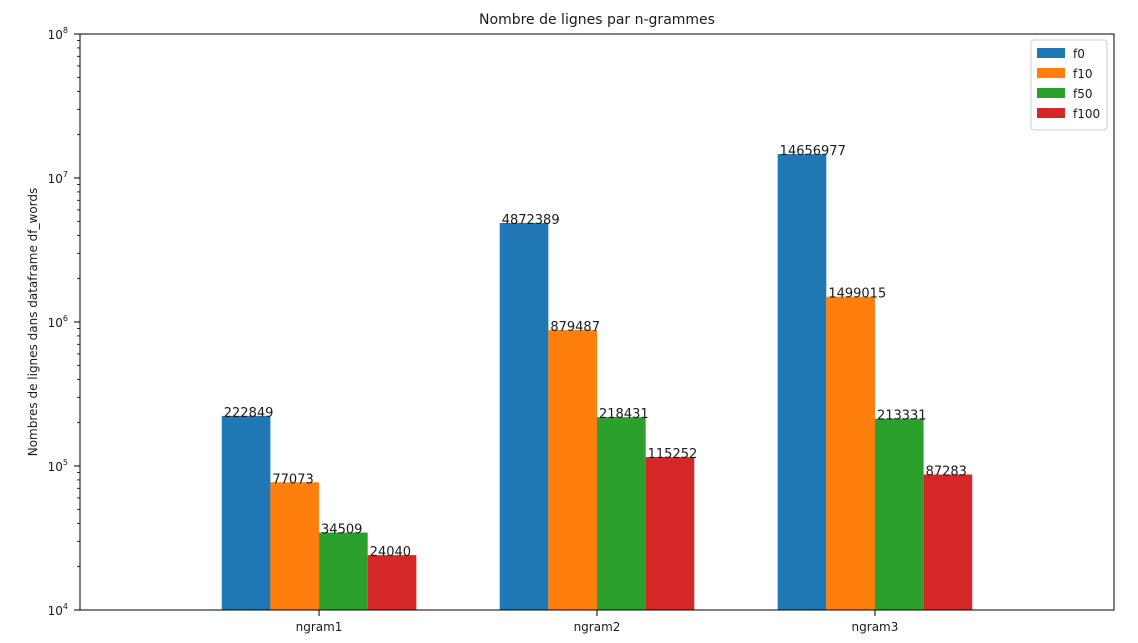 This screenshot has height=643, width=1138. I want to click on bar-f50-ngram2, so click(621, 513).